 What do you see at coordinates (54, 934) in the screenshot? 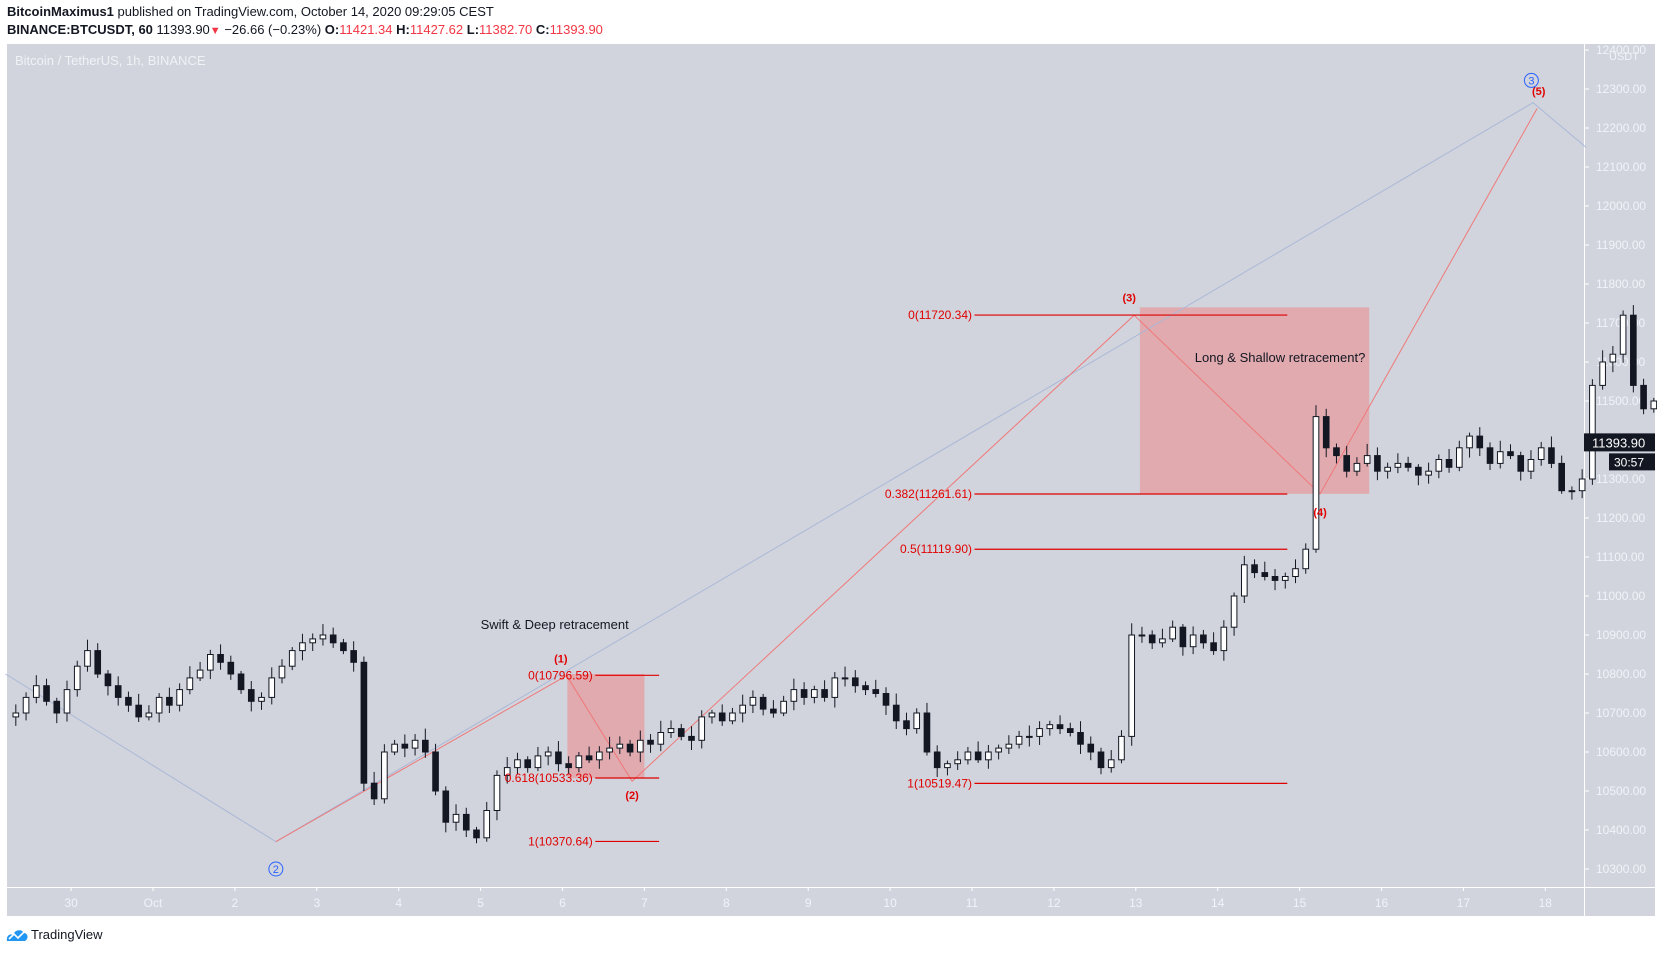
I see `tradingview-logo: TradingView` at bounding box center [54, 934].